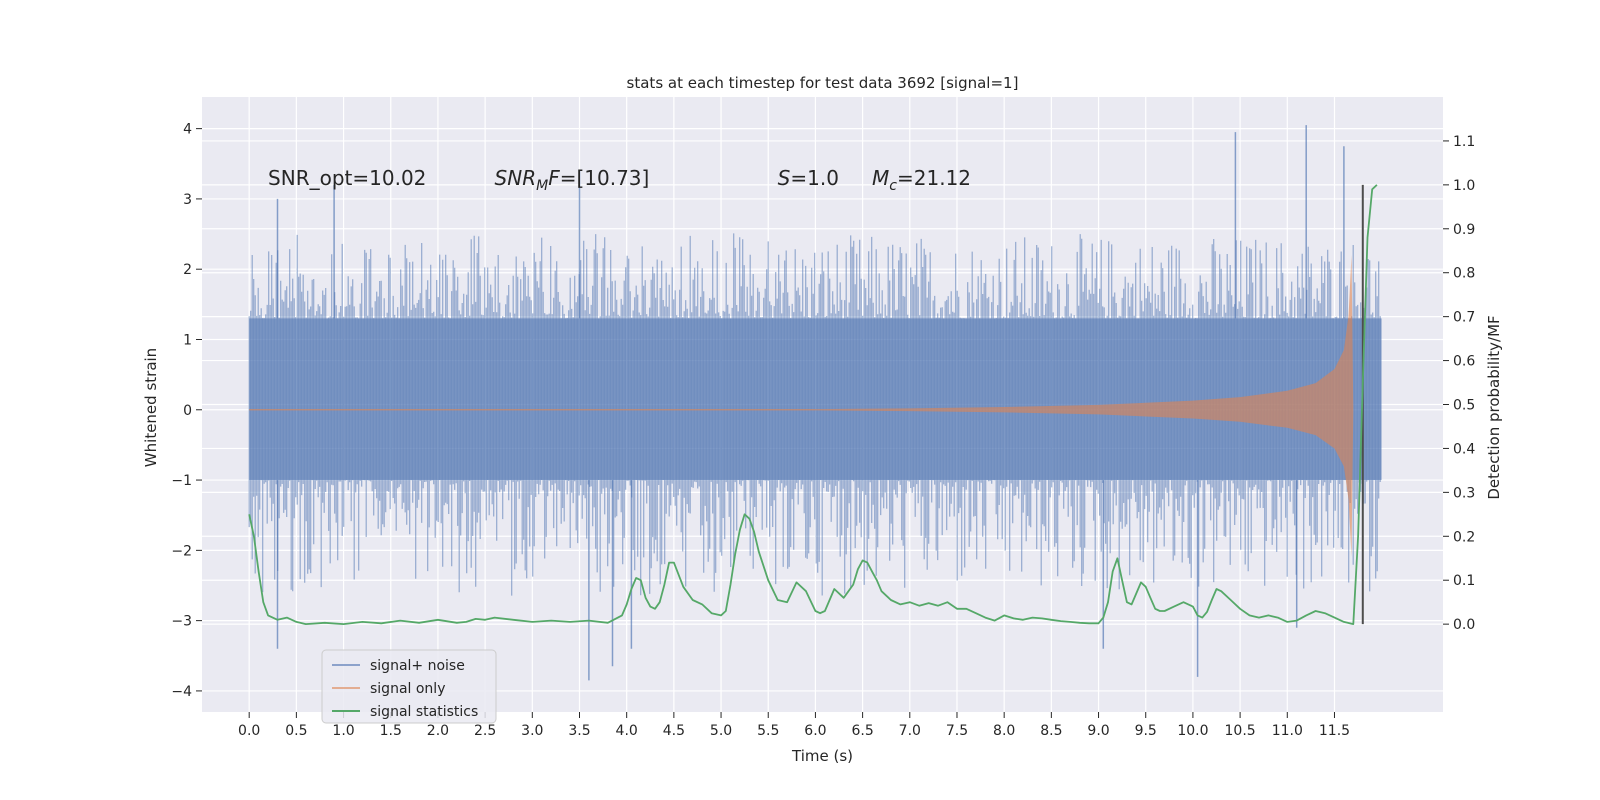 This screenshot has width=1600, height=800. I want to click on annotation-0: SNR_opt=10.02, so click(347, 178).